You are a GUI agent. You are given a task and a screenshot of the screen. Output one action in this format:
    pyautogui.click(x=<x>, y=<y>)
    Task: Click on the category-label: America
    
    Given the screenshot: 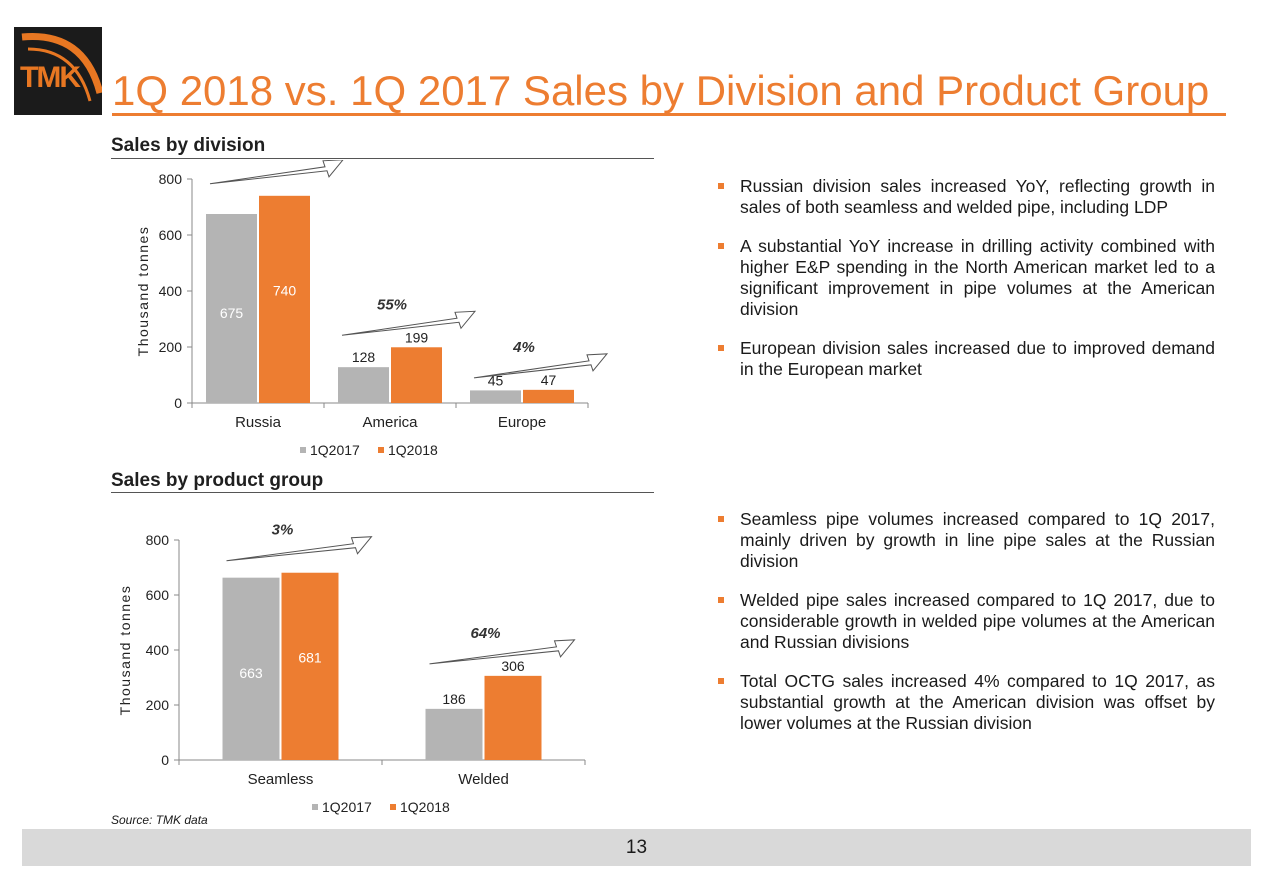 What is the action you would take?
    pyautogui.click(x=390, y=422)
    